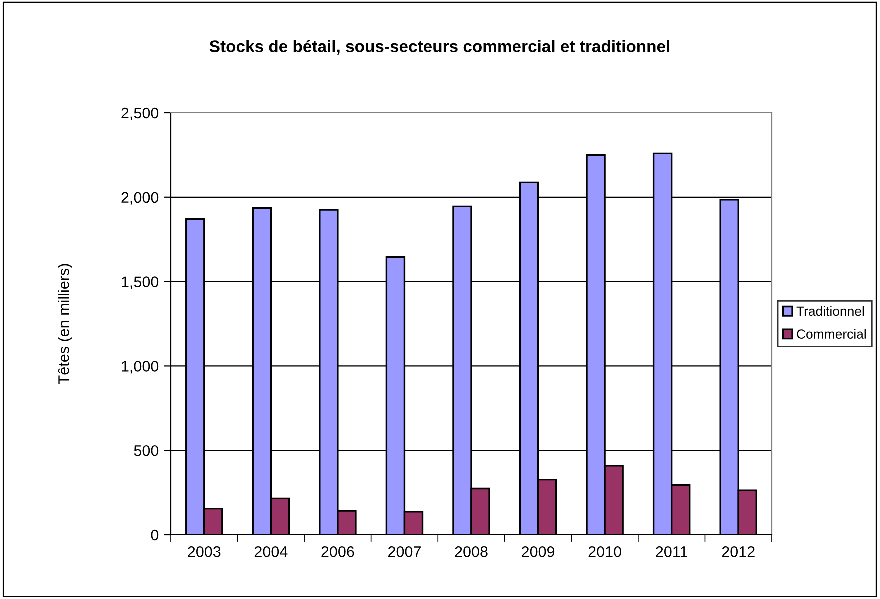 The height and width of the screenshot is (599, 880). Describe the element at coordinates (65, 324) in the screenshot. I see `y-axis-title: Têtes (en milliers)` at that location.